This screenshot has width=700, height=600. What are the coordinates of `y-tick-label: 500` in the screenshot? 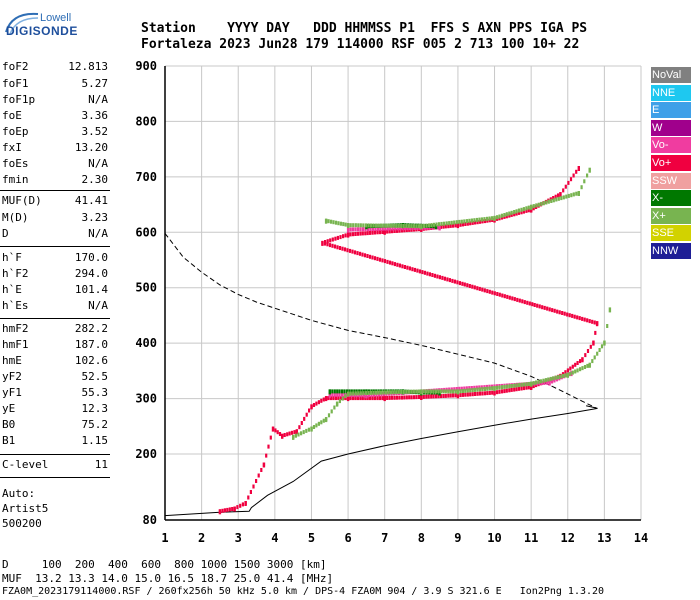 It's located at (146, 288).